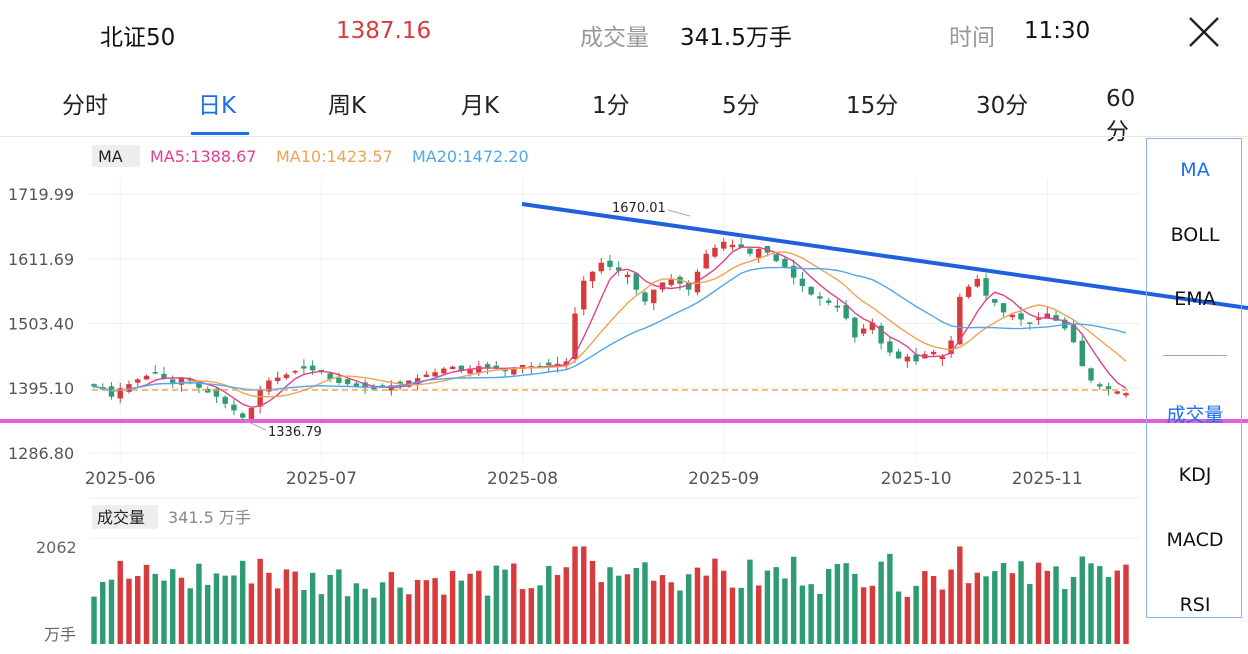 Image resolution: width=1248 pixels, height=654 pixels. What do you see at coordinates (1195, 415) in the screenshot?
I see `indicator-volume: 成交量` at bounding box center [1195, 415].